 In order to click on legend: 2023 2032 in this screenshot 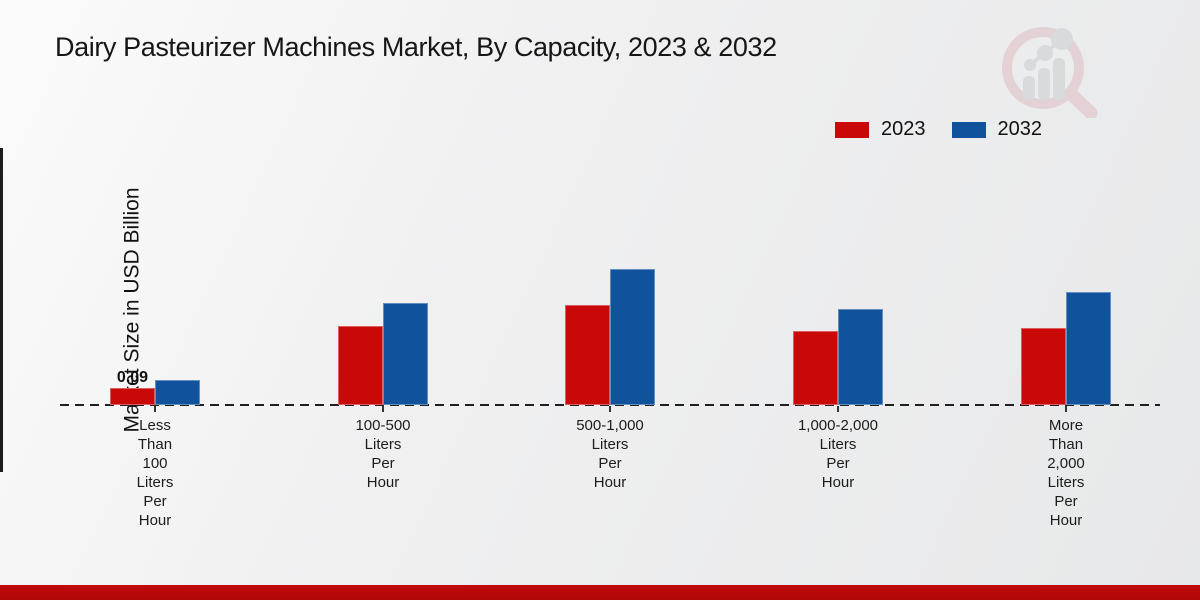, I will do `click(938, 129)`.